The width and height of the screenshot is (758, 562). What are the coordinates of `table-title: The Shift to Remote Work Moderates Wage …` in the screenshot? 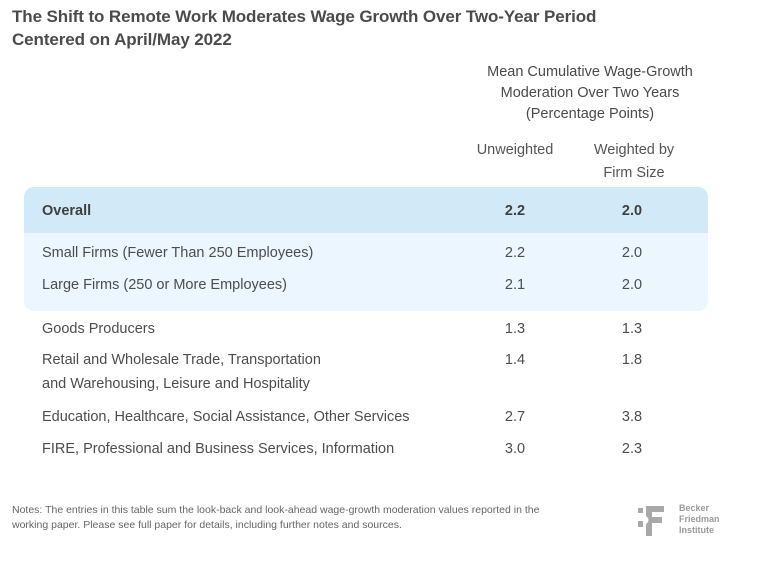 It's located at (382, 28).